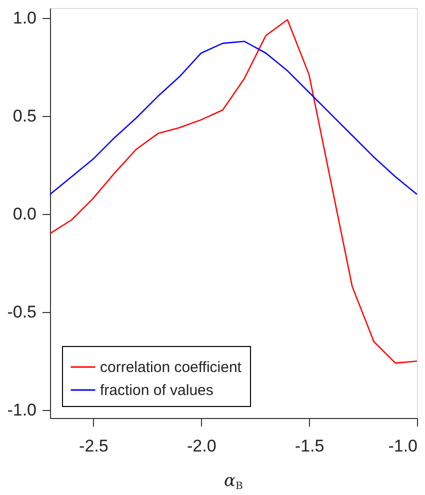 The image size is (425, 495). I want to click on y-tick-label: 1.0, so click(24, 18).